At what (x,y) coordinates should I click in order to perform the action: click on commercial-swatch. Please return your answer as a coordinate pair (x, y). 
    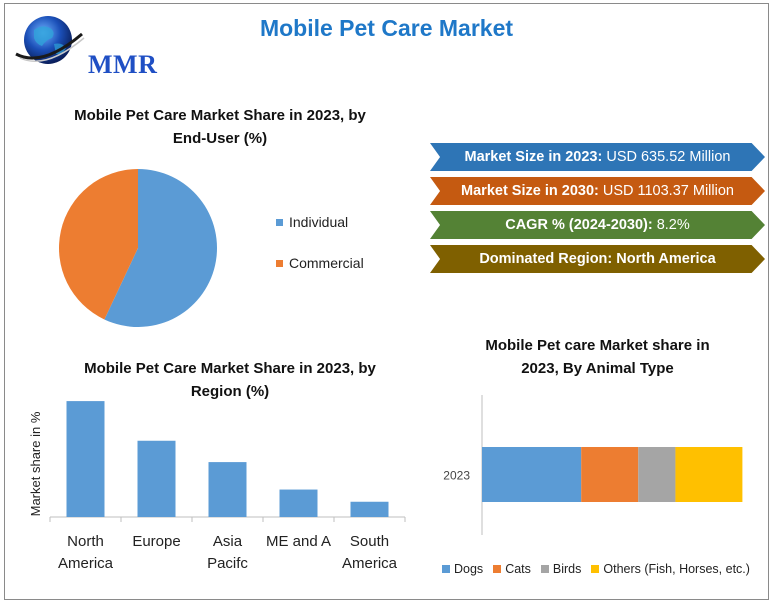
    Looking at the image, I should click on (279, 263).